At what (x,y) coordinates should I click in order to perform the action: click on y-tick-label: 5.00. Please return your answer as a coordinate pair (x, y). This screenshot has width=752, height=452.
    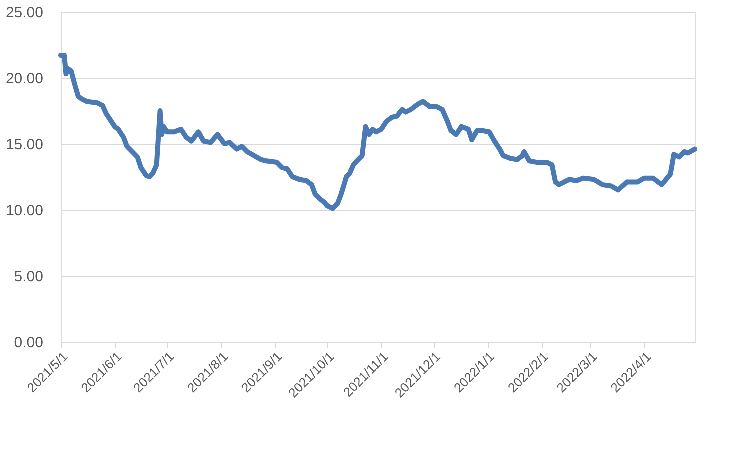
    Looking at the image, I should click on (29, 277).